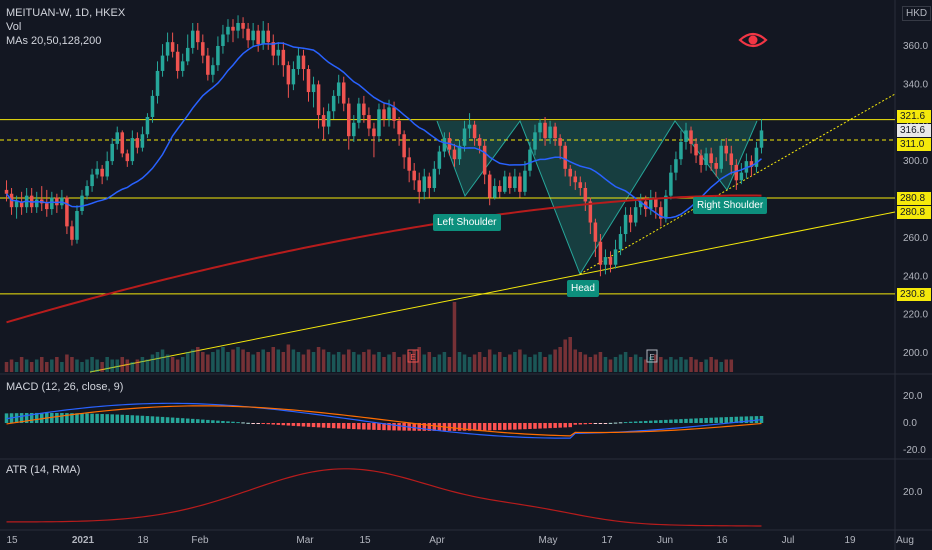 The image size is (932, 550). Describe the element at coordinates (583, 288) in the screenshot. I see `head-label: Head` at that location.